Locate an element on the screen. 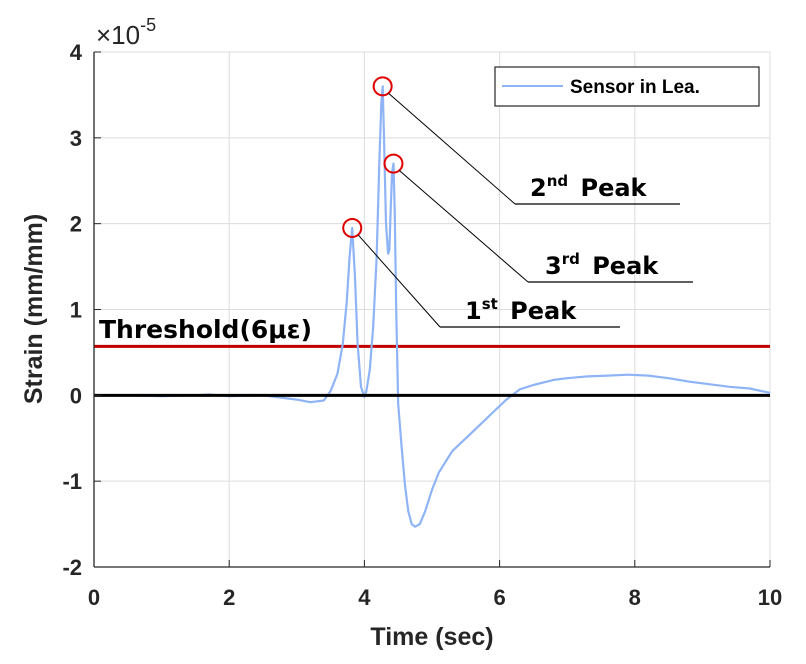 This screenshot has height=664, width=806. peak-number: 2 is located at coordinates (538, 188).